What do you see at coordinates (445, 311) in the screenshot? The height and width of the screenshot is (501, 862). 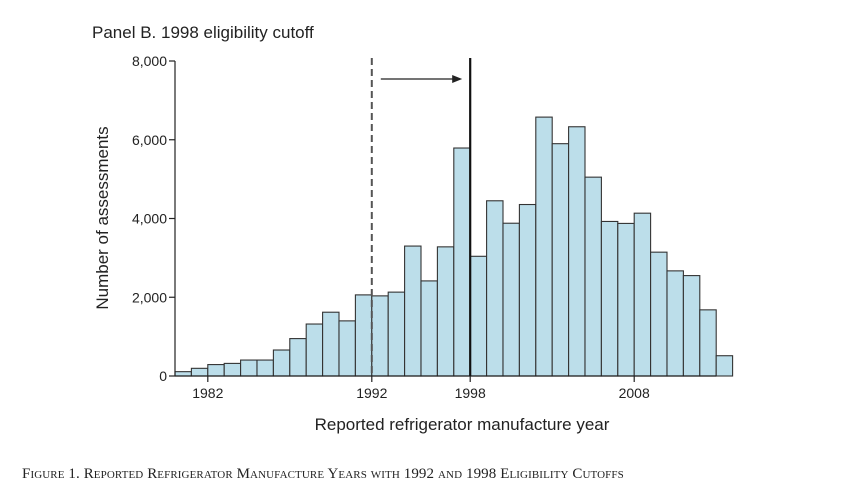 I see `bar-1996` at bounding box center [445, 311].